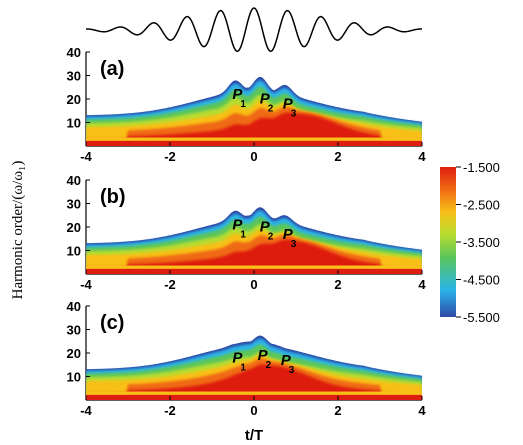  I want to click on colorbar-tick-label: -5.500, so click(481, 317).